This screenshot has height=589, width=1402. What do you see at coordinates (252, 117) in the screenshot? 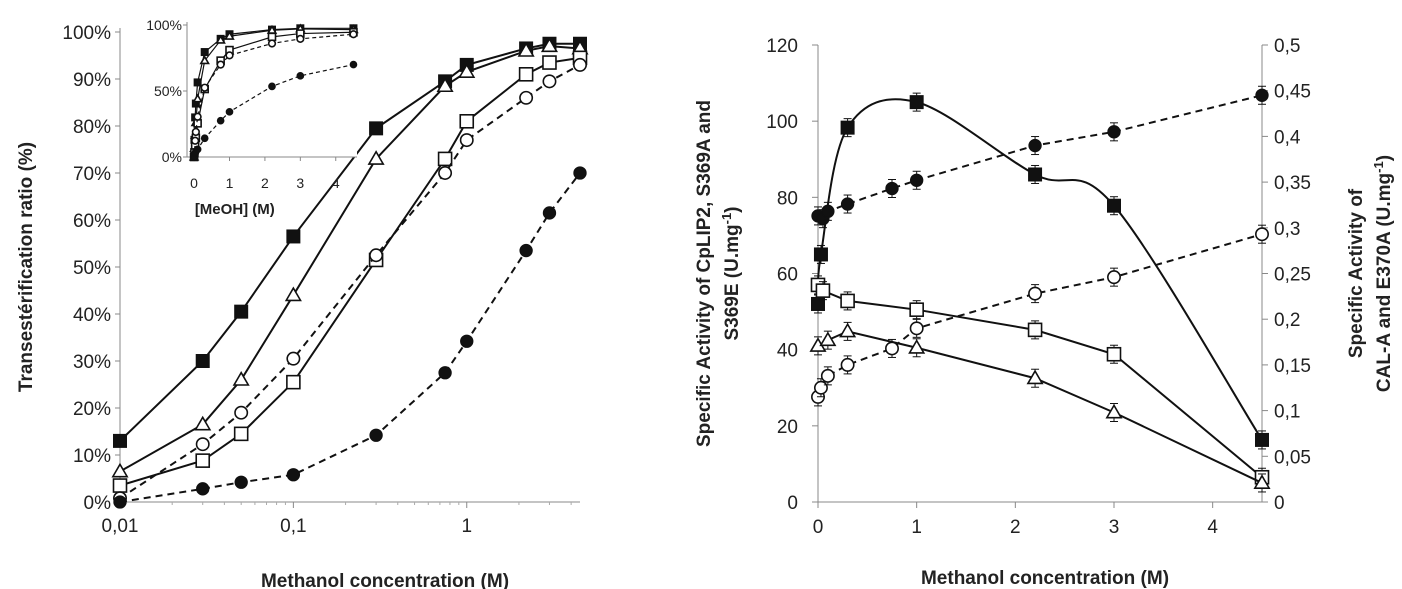
I see `inset-chart: 0% 50% 100% 0 1 2 3 4 [MeOH] (M)` at bounding box center [252, 117].